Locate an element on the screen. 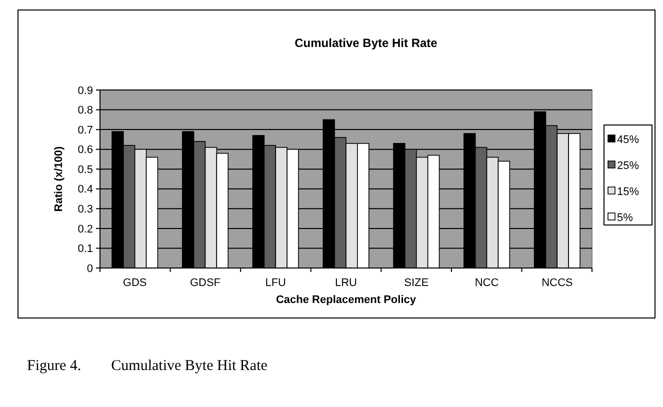 The height and width of the screenshot is (407, 663). y-tick-label: 0.3 is located at coordinates (85, 210).